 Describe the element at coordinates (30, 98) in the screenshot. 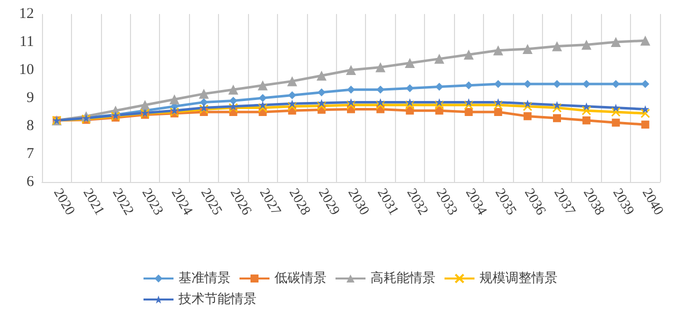

I see `y-tick-label: 9` at that location.